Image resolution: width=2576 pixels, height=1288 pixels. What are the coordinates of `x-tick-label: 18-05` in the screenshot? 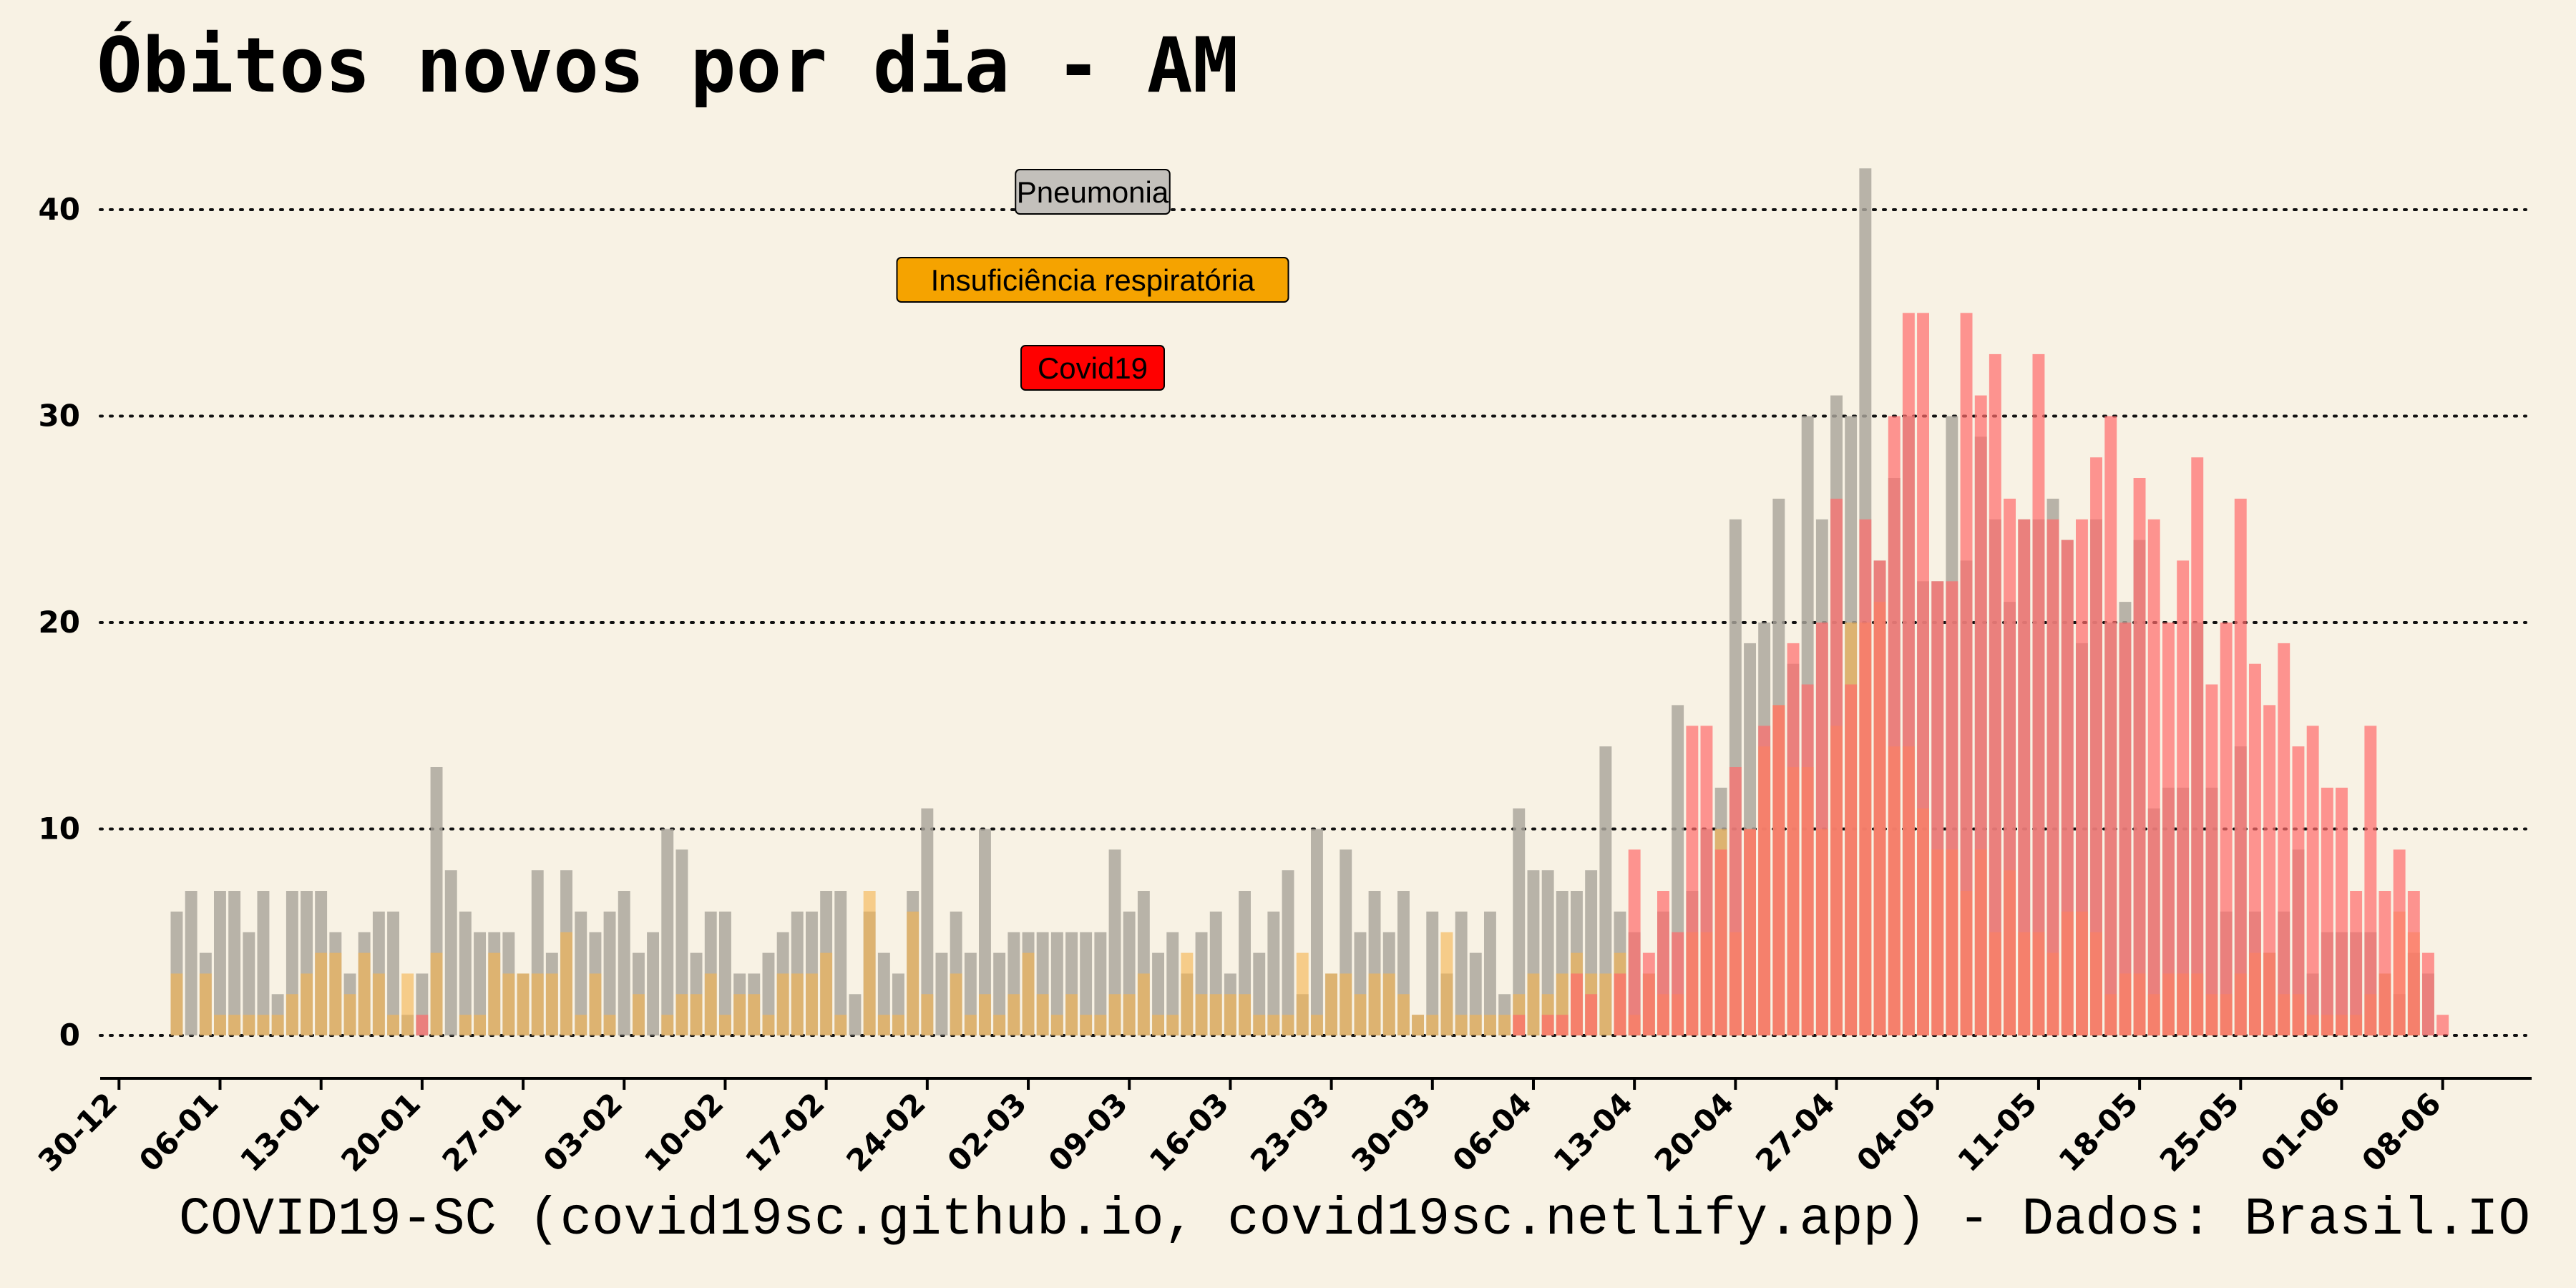 It's located at (2098, 1132).